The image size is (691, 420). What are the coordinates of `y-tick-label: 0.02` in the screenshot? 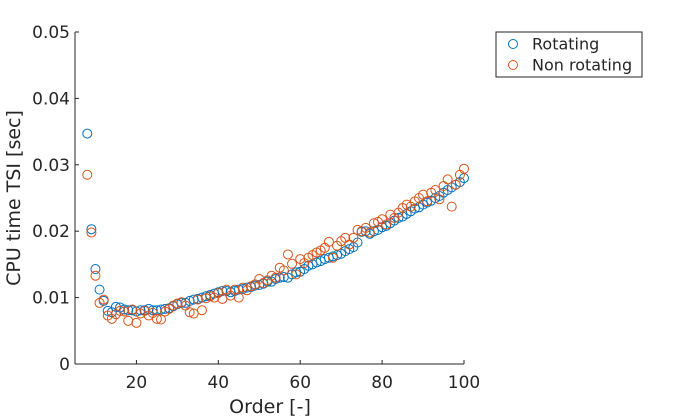 It's located at (51, 232).